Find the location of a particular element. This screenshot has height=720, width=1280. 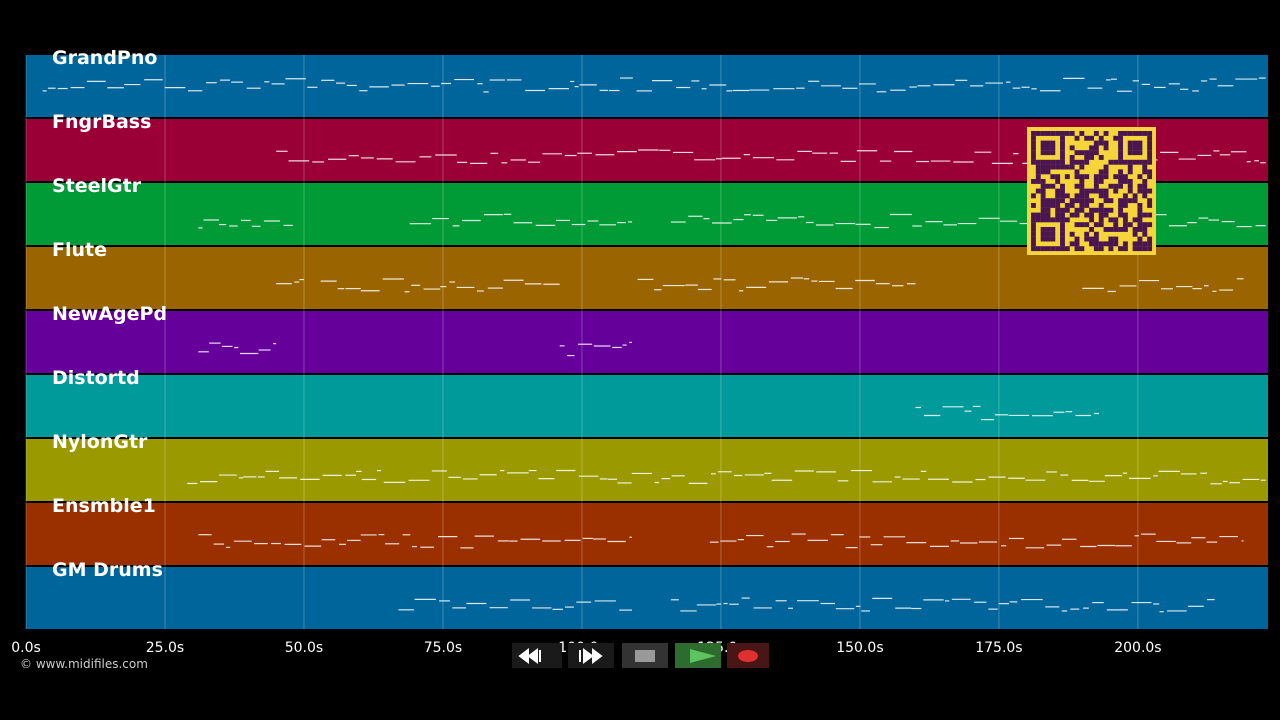

forward-icon is located at coordinates (591, 656).